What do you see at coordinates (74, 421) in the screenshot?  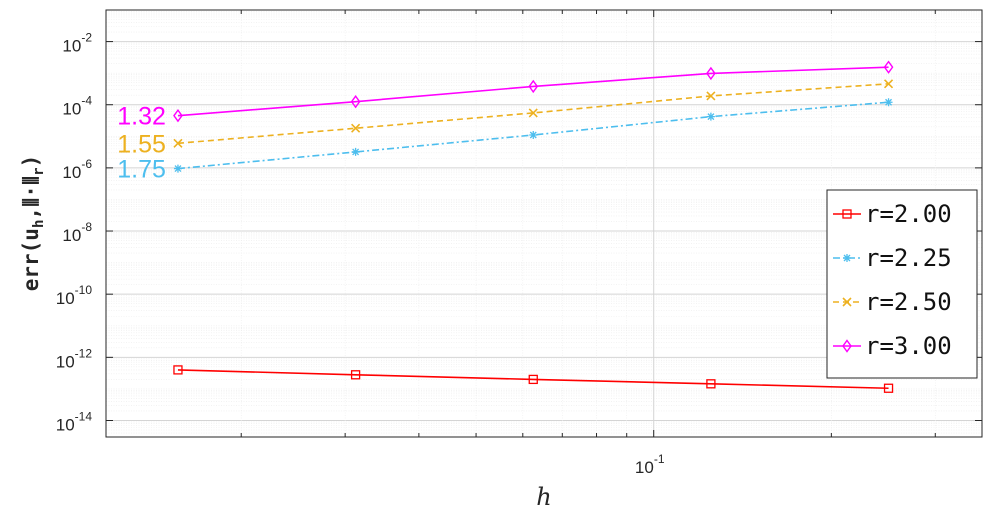 I see `y-tick-label: 10⁻¹⁴` at bounding box center [74, 421].